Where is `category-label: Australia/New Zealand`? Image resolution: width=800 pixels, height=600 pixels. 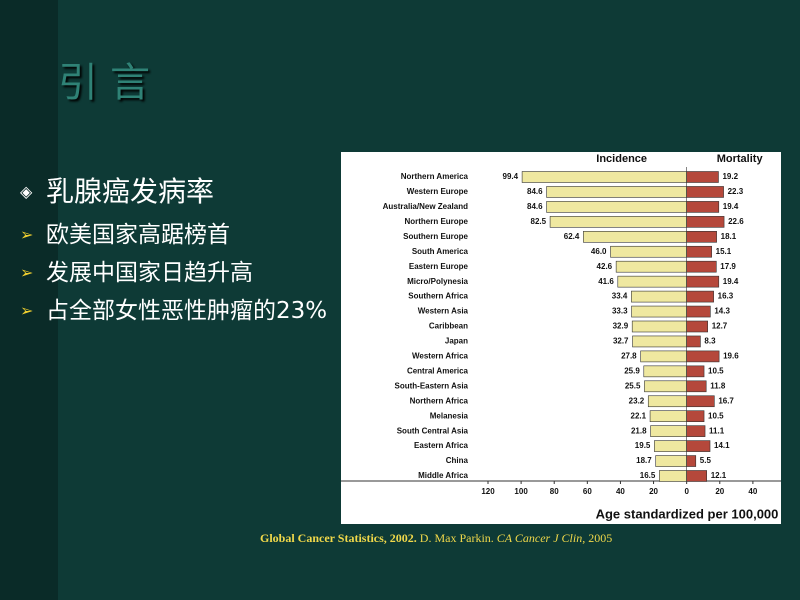 category-label: Australia/New Zealand is located at coordinates (425, 206).